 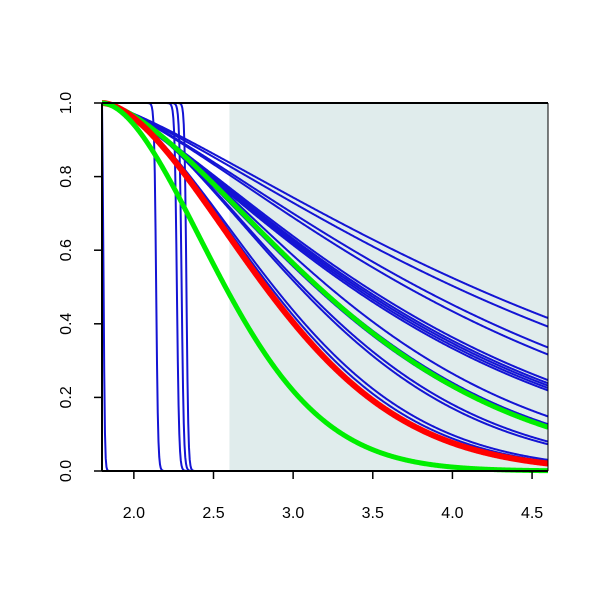 What do you see at coordinates (452, 513) in the screenshot?
I see `x-tick-label: 4.0` at bounding box center [452, 513].